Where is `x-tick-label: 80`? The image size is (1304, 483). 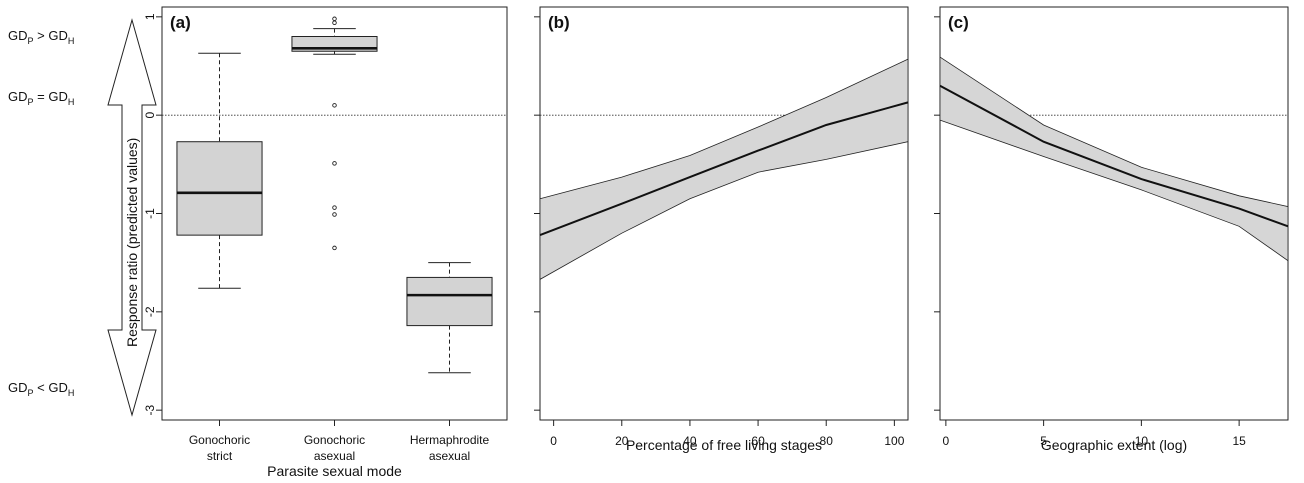
x-tick-label: 80 is located at coordinates (827, 441).